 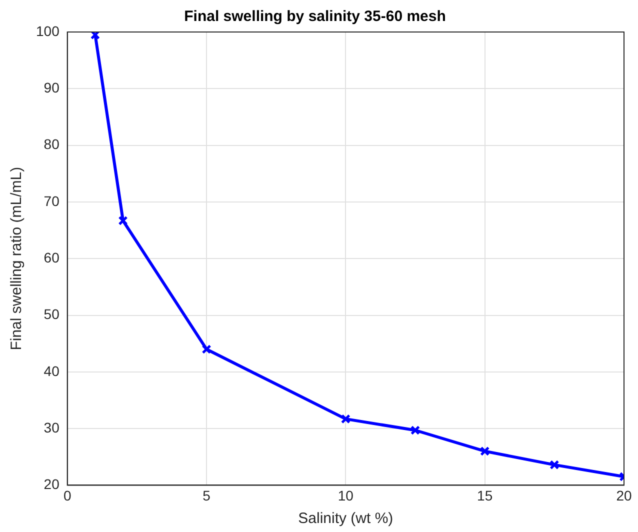 What do you see at coordinates (346, 519) in the screenshot?
I see `x-axis-title: Salinity (wt %)` at bounding box center [346, 519].